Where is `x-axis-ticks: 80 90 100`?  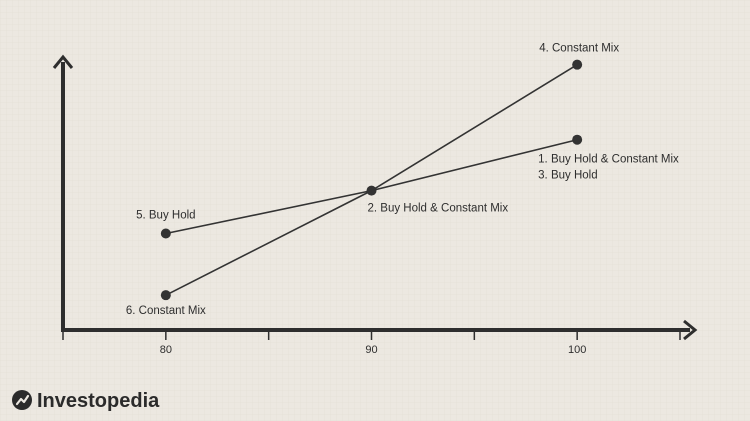
x-axis-ticks: 80 90 100 is located at coordinates (371, 343).